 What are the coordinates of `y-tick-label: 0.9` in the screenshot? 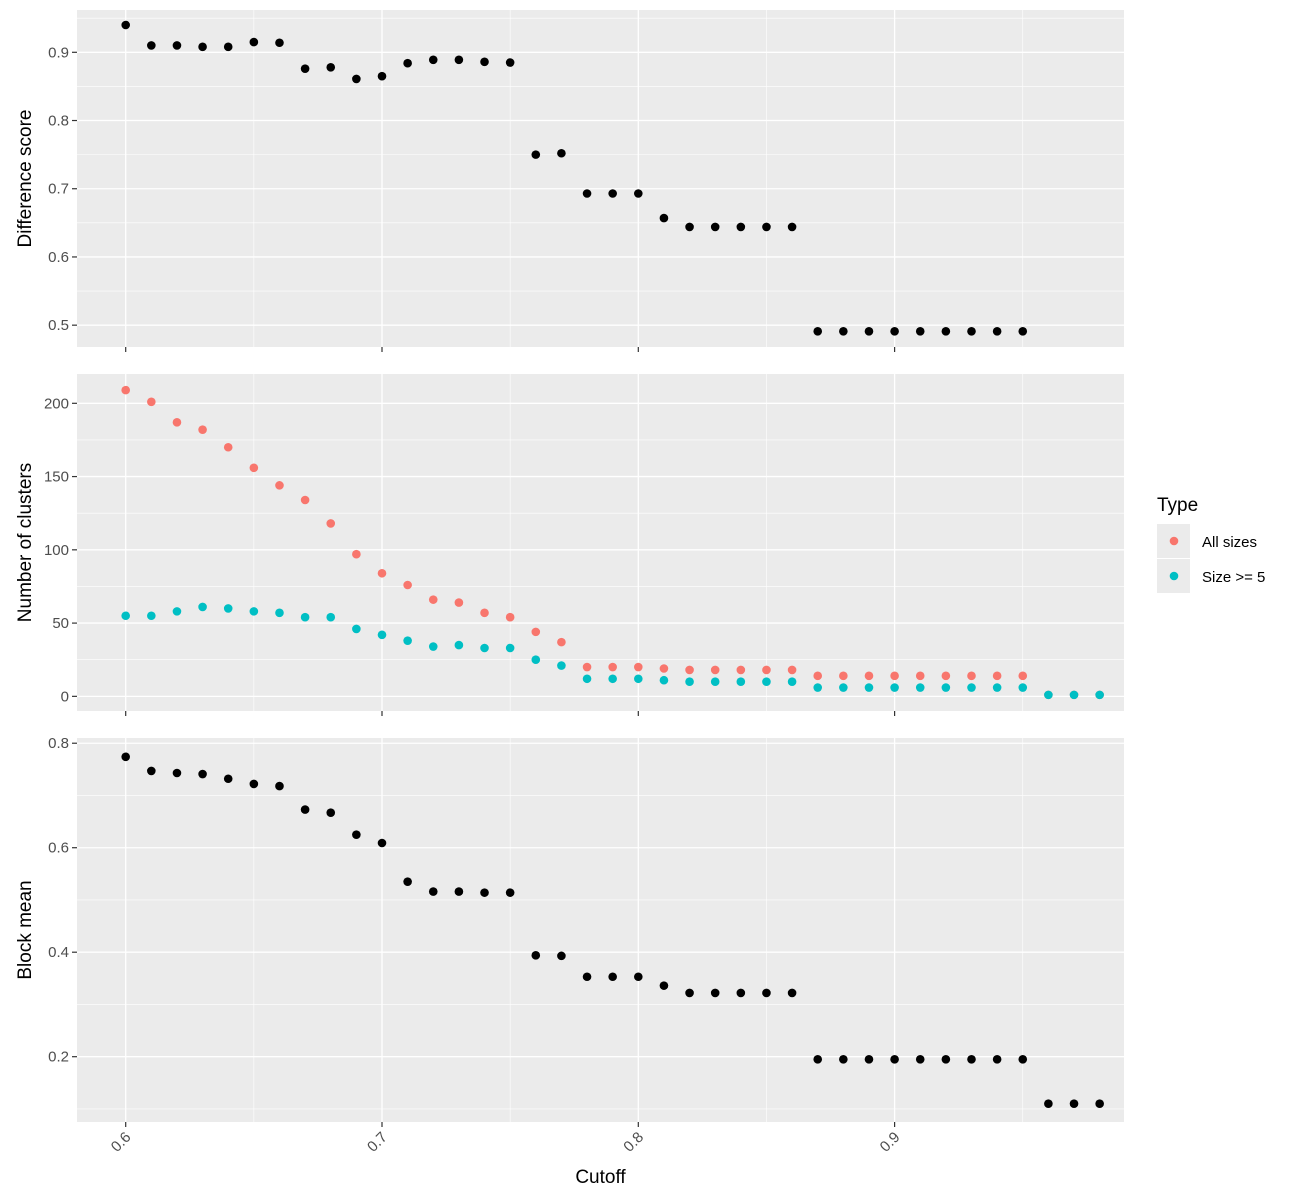 It's located at (58, 52).